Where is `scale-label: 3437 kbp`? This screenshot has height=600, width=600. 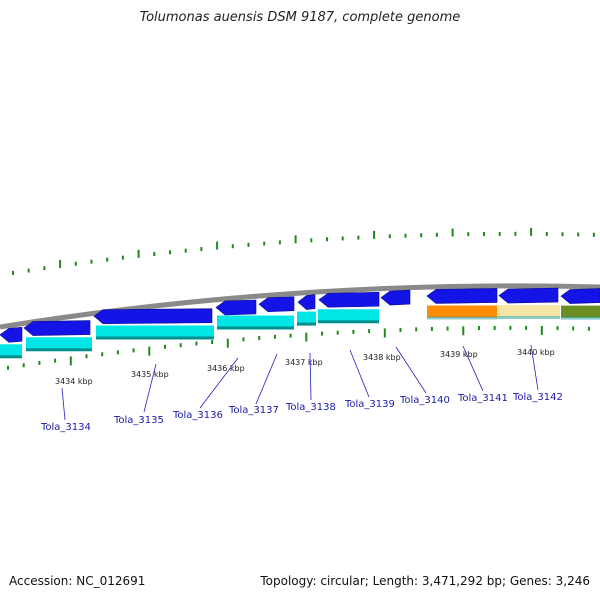
scale-label: 3437 kbp is located at coordinates (304, 362).